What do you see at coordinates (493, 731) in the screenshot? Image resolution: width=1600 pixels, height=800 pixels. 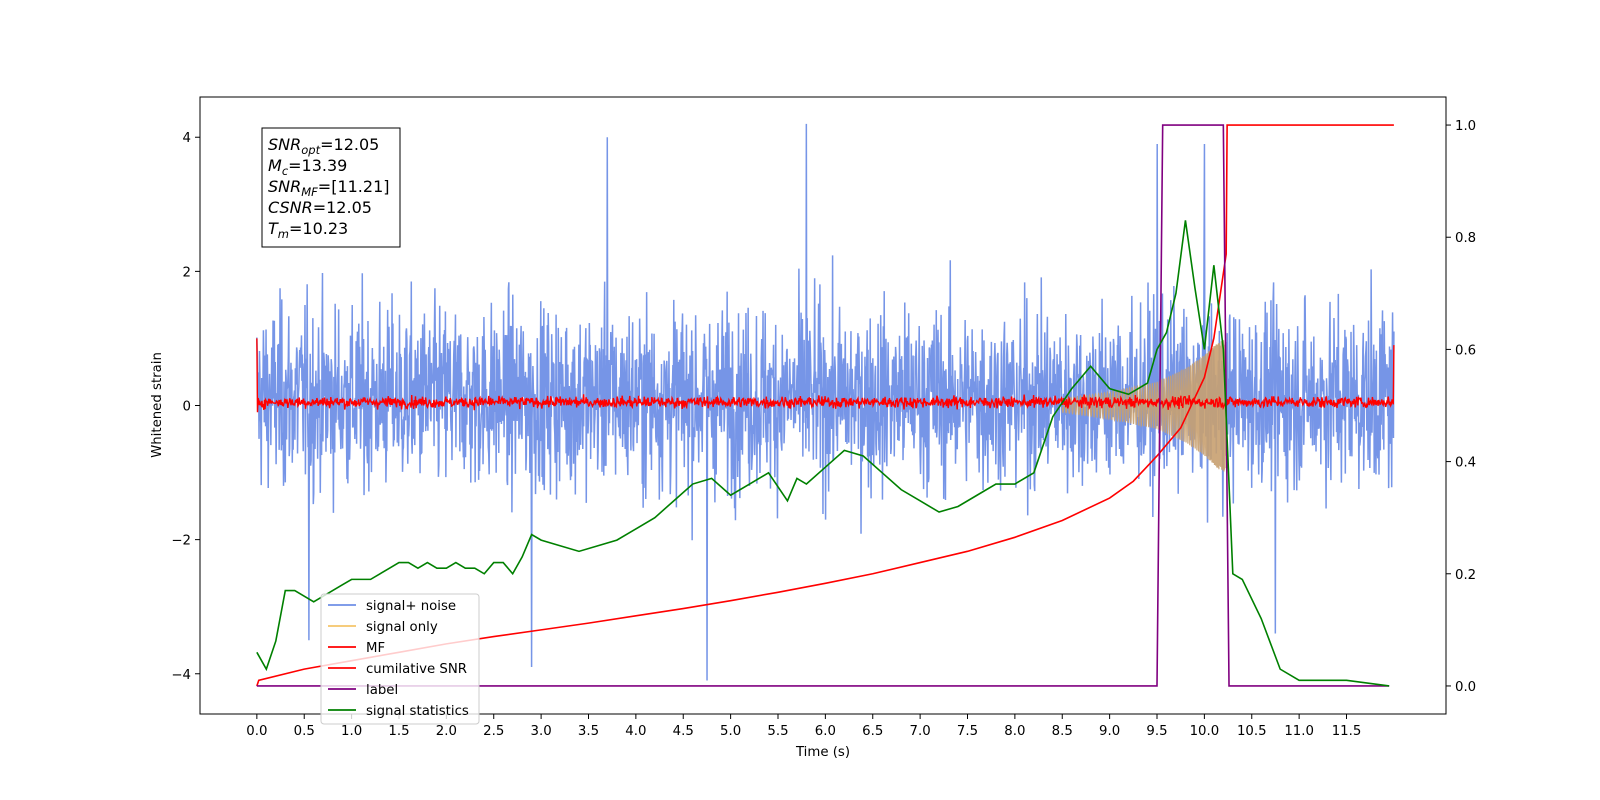 I see `x-tick-label: 2.5` at bounding box center [493, 731].